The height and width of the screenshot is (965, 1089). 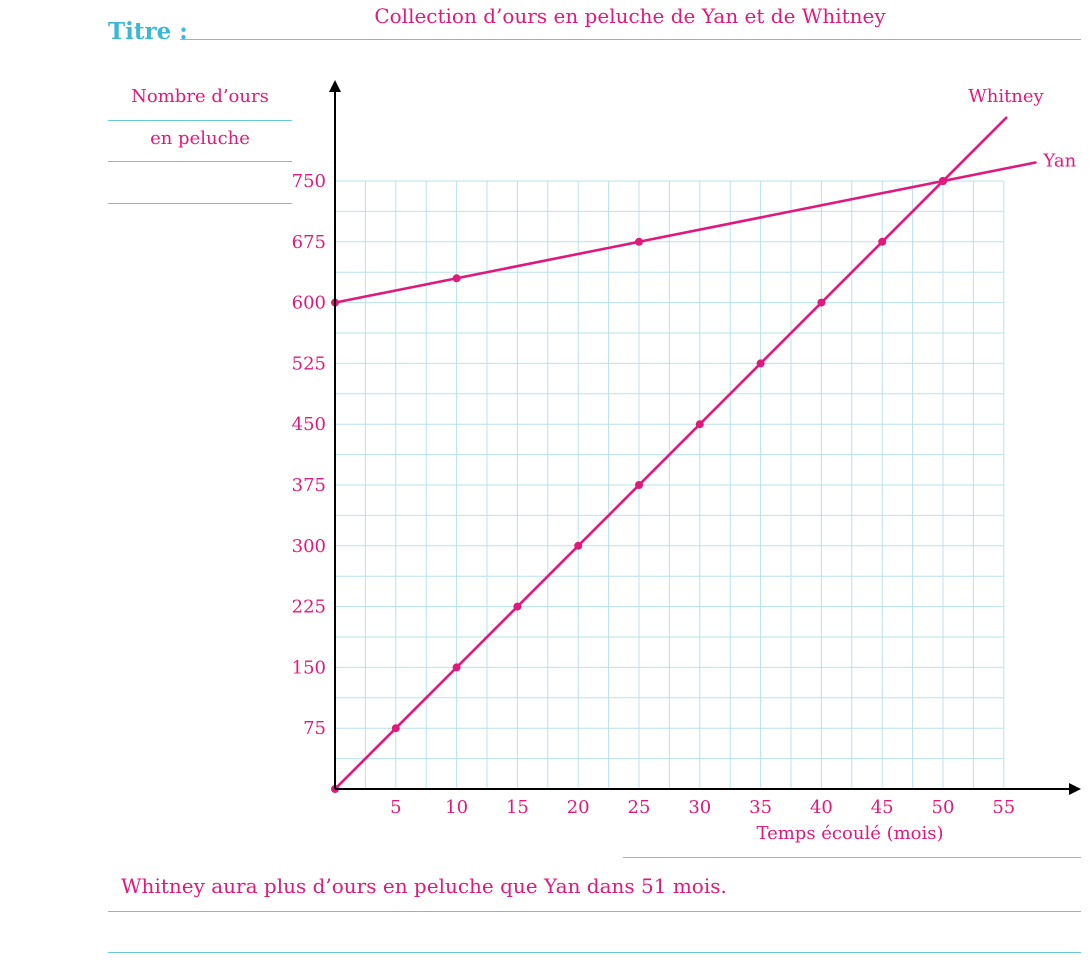 I want to click on y-tick-label: 750, so click(x=309, y=181).